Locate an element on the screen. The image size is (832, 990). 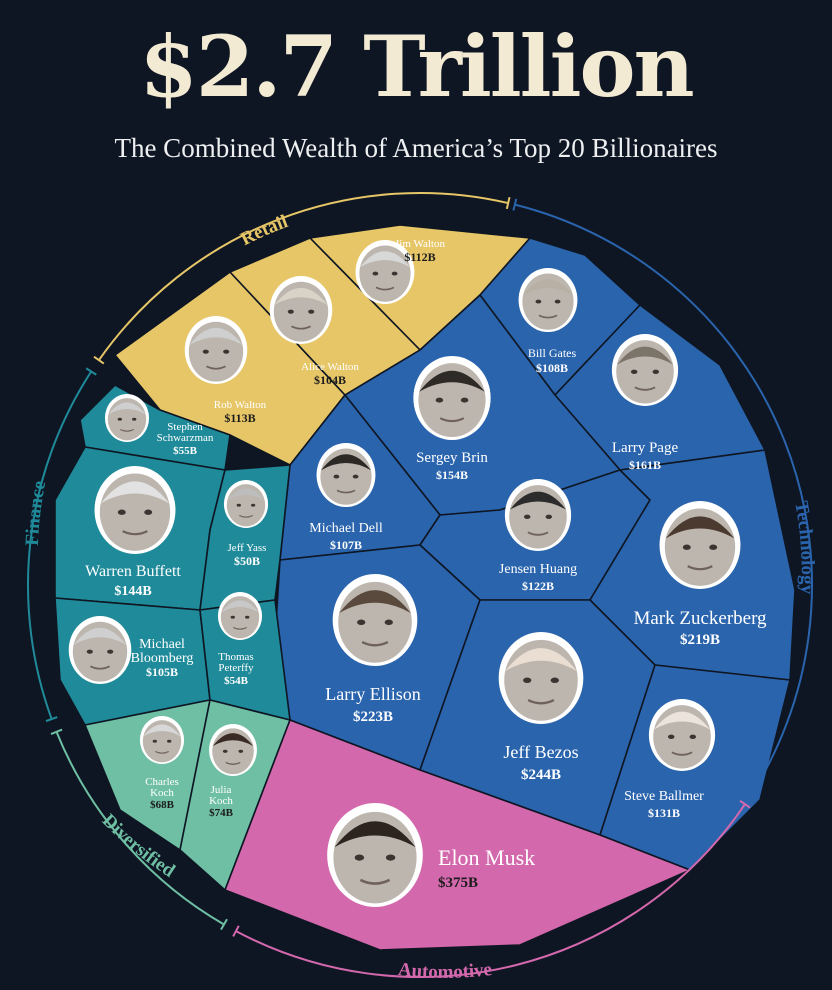
value-michael-bloomberg: $105B is located at coordinates (162, 672).